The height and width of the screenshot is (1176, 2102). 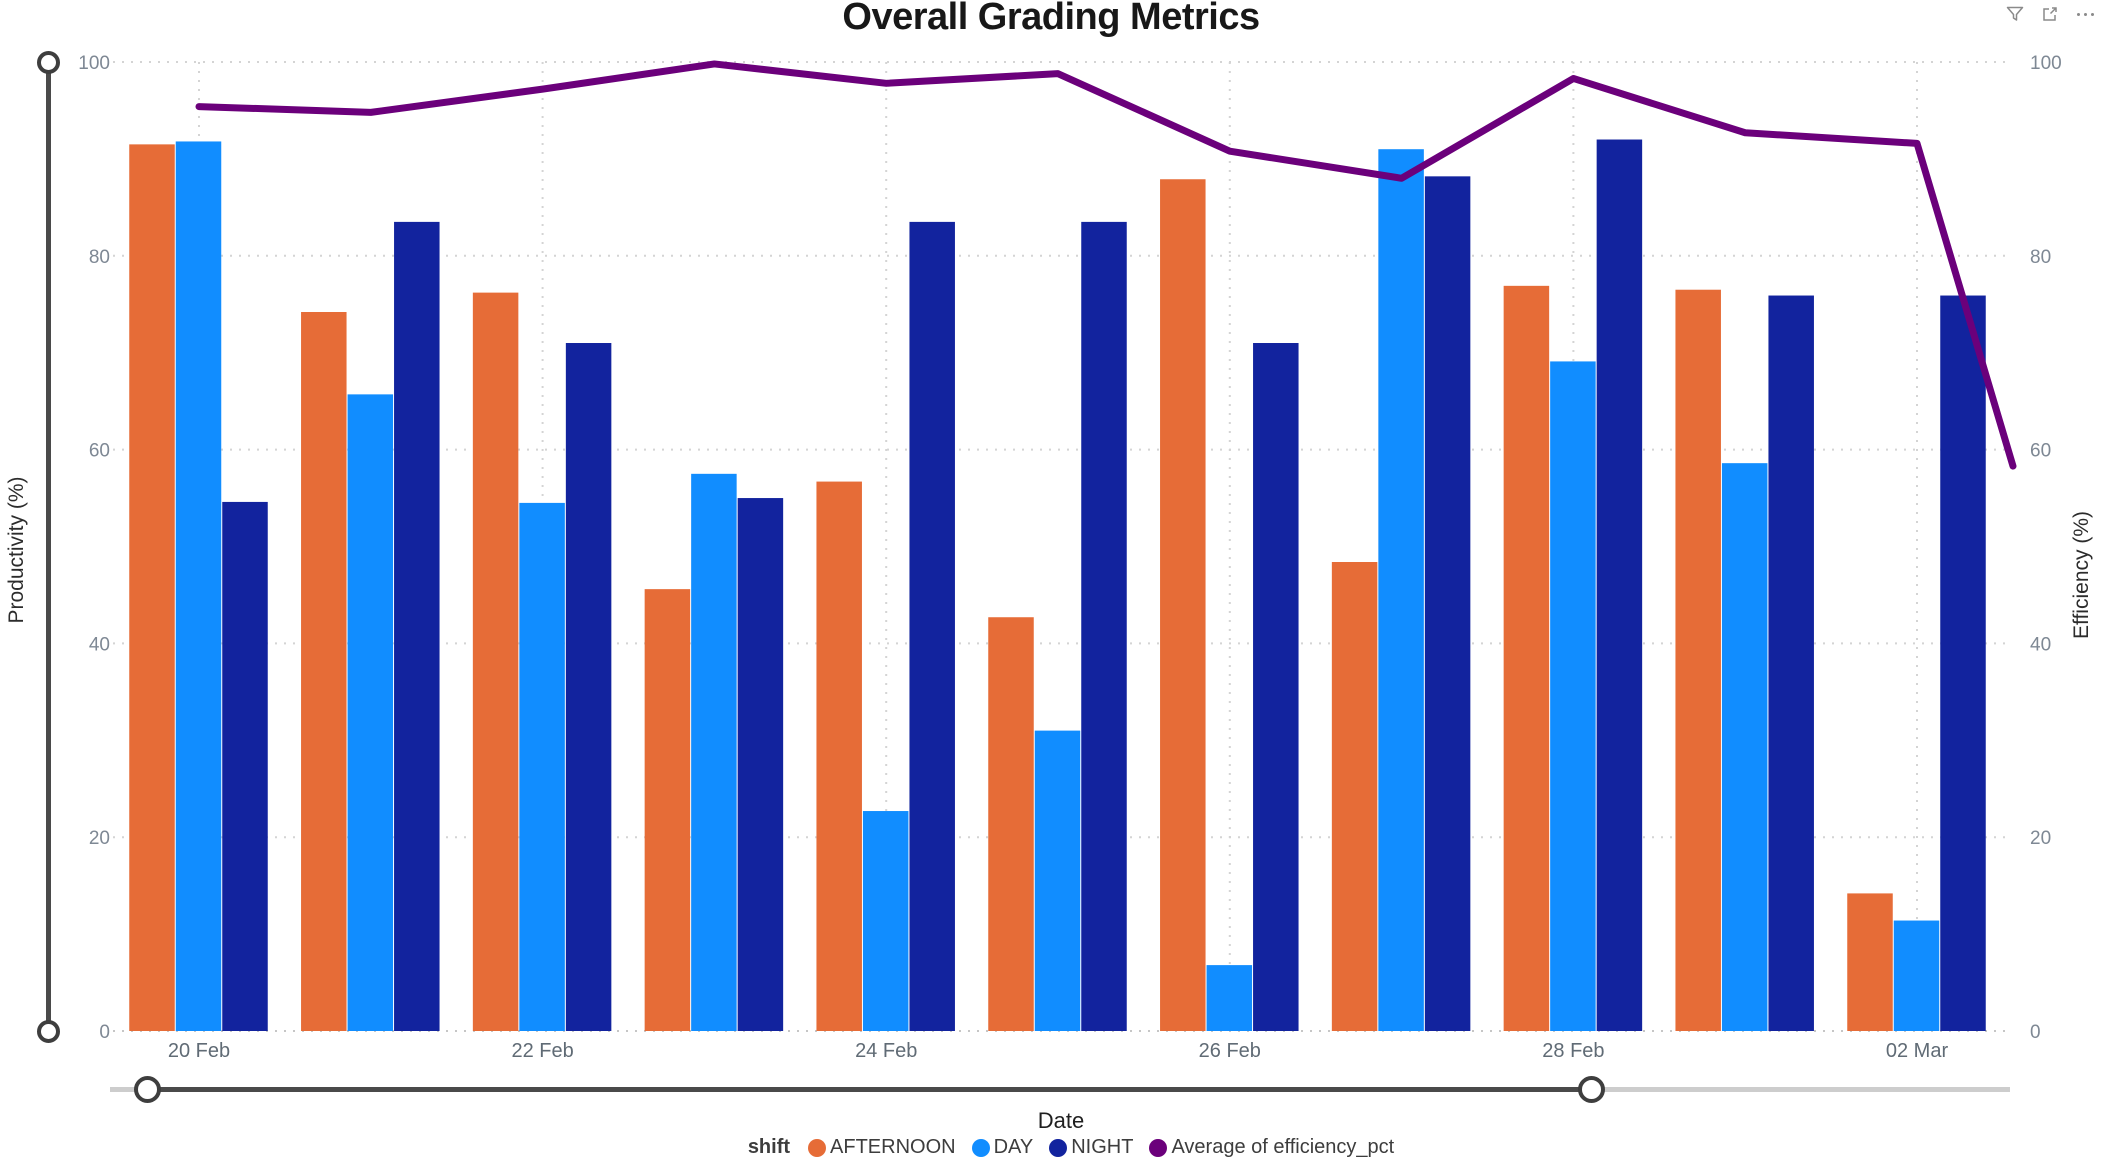 I want to click on legend-item-day: DAY, so click(x=1002, y=1147).